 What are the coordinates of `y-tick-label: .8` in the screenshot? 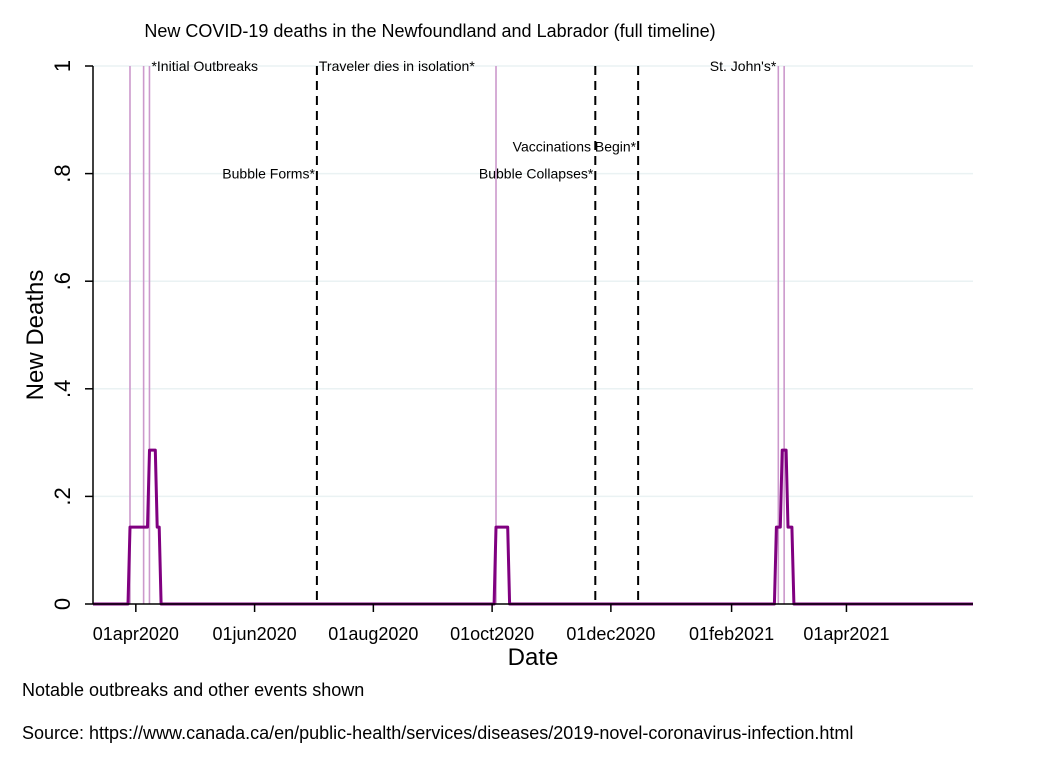 It's located at (62, 173).